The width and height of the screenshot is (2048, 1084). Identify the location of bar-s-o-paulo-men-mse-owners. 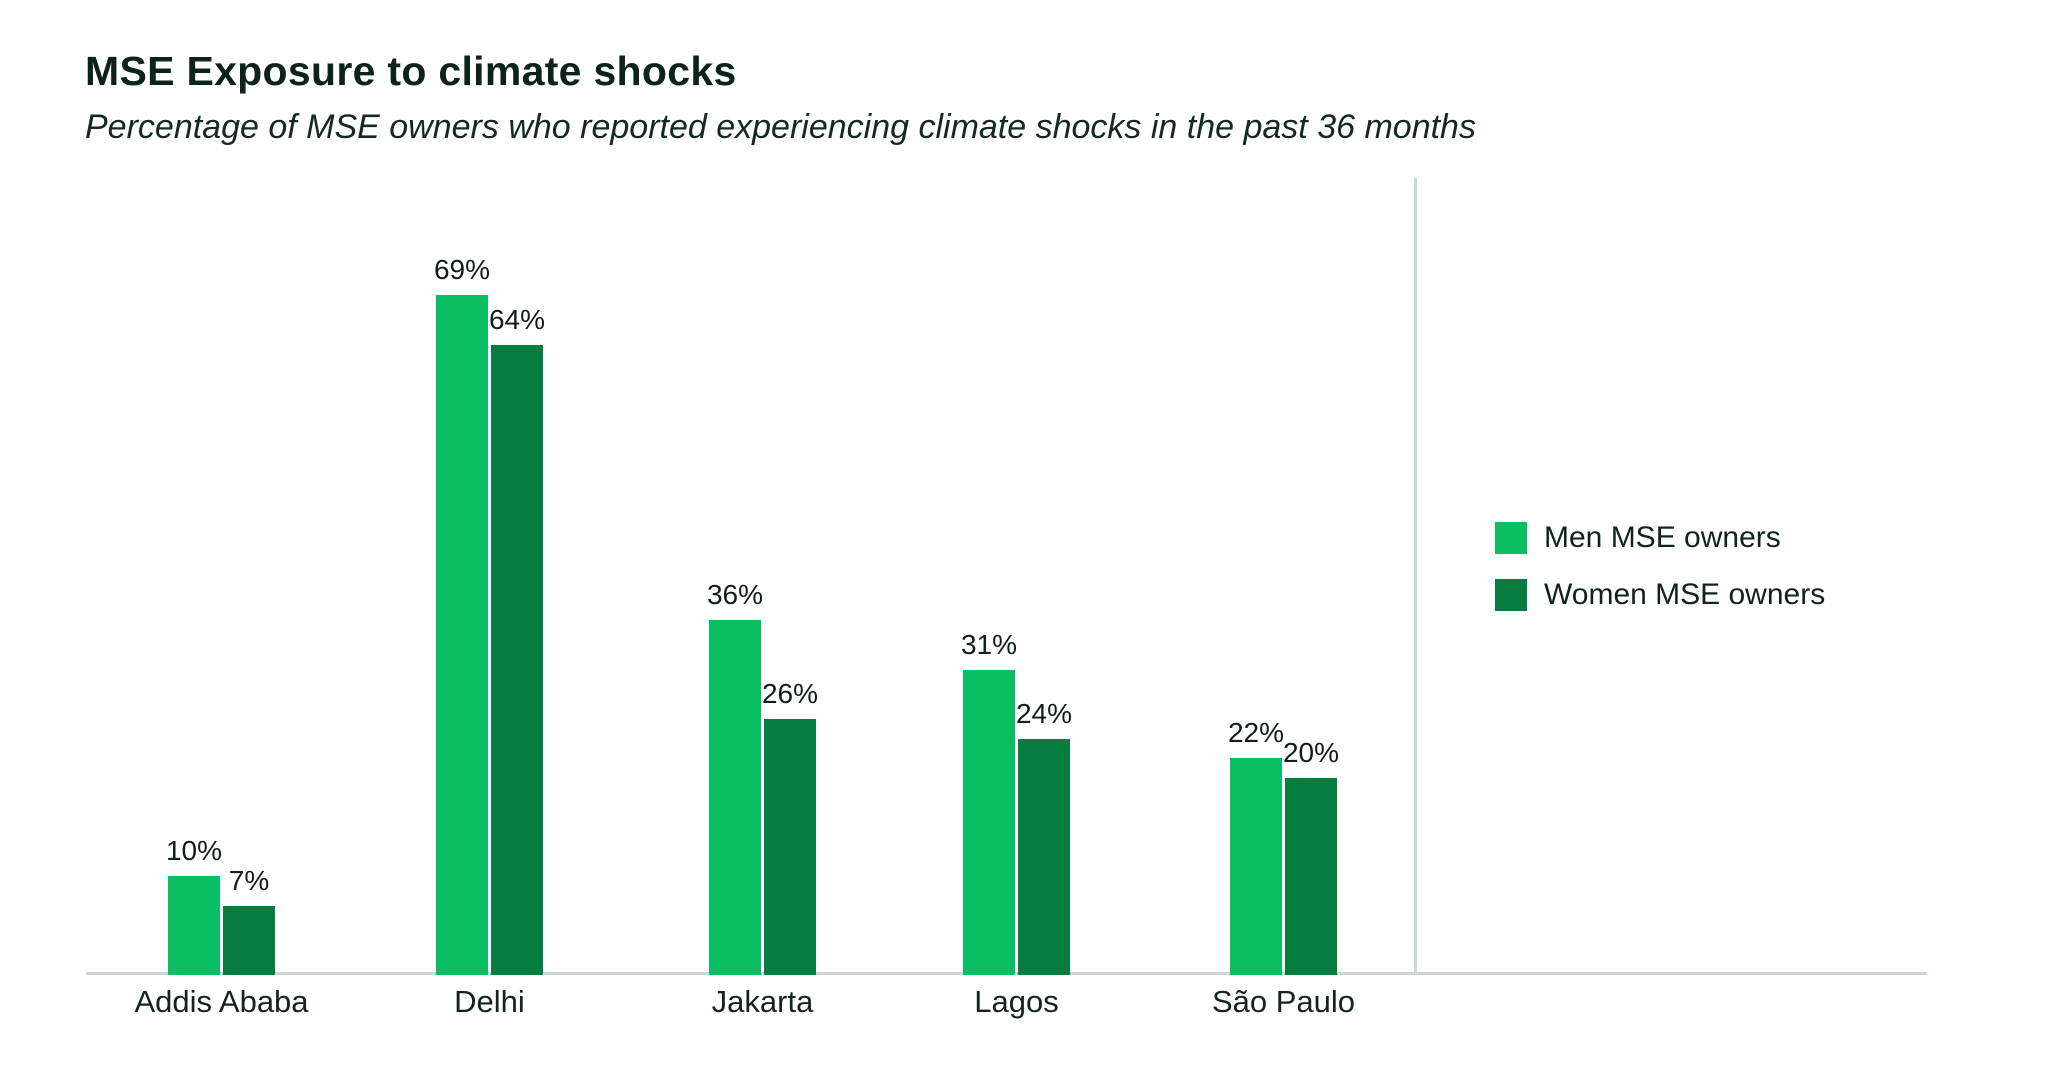
(1256, 866).